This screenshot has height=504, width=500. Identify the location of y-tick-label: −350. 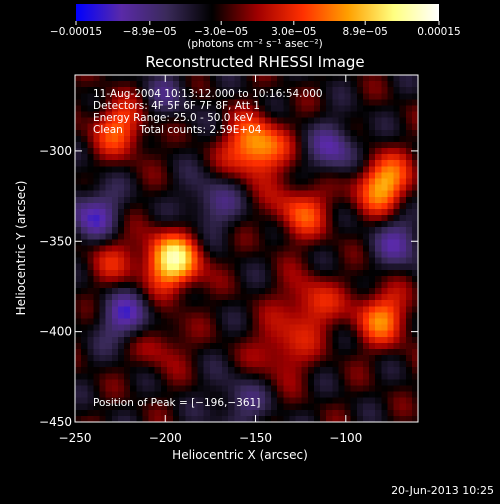
(55, 241).